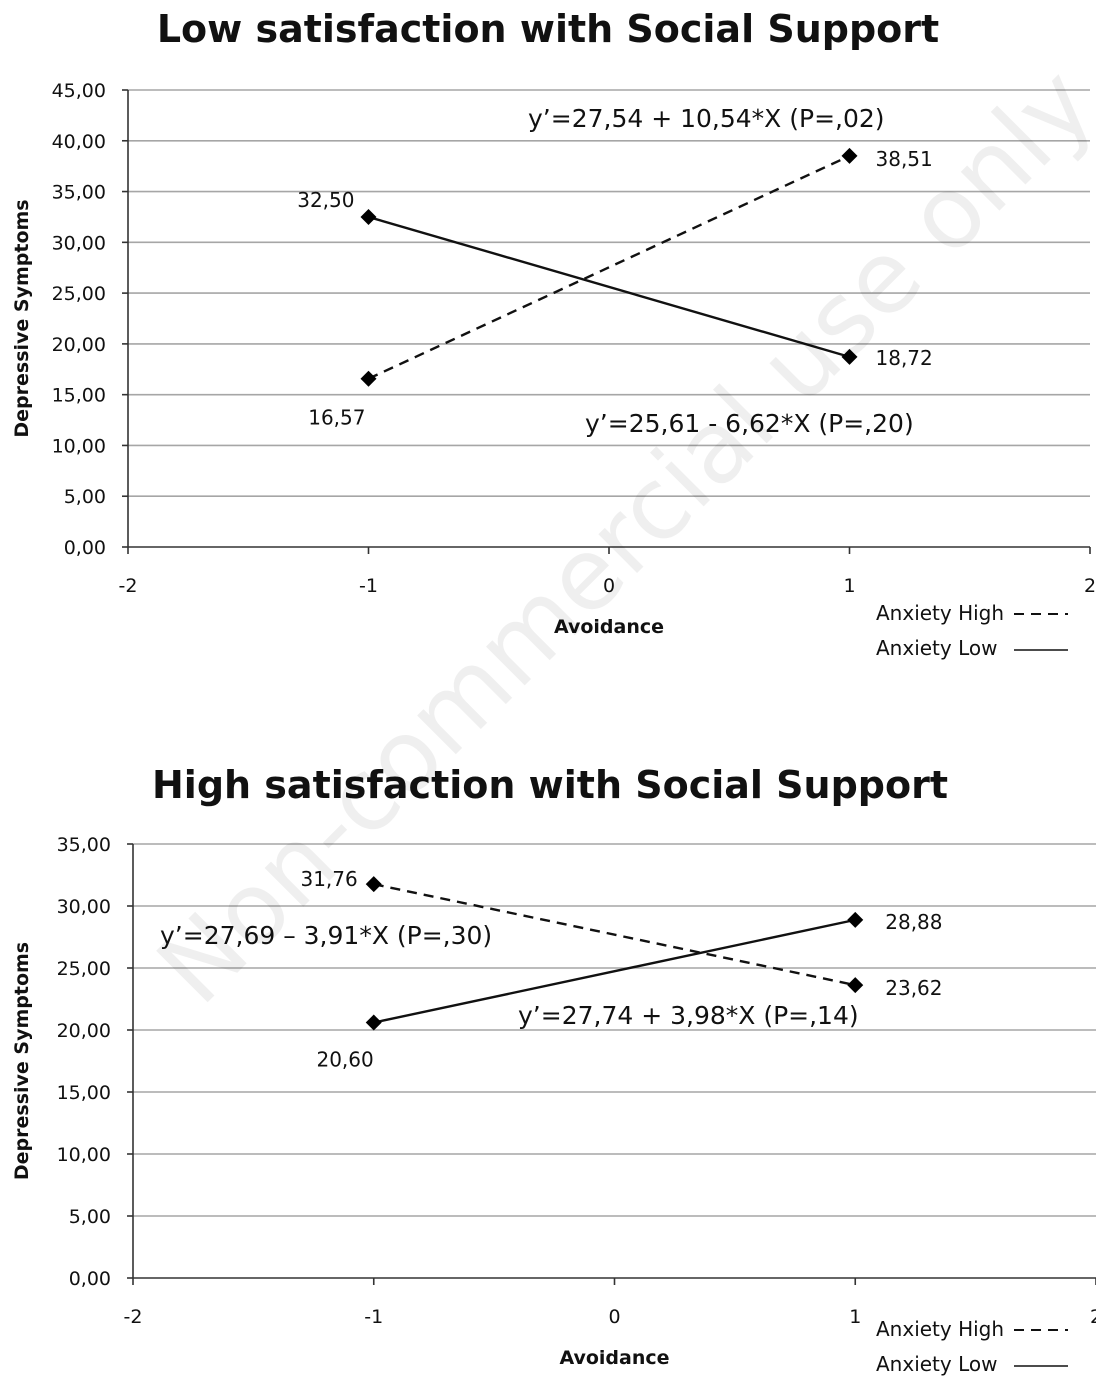 The height and width of the screenshot is (1379, 1096). Describe the element at coordinates (326, 935) in the screenshot. I see `regression-equation: y’=27,69 – 3,91*X (P=,30)` at that location.